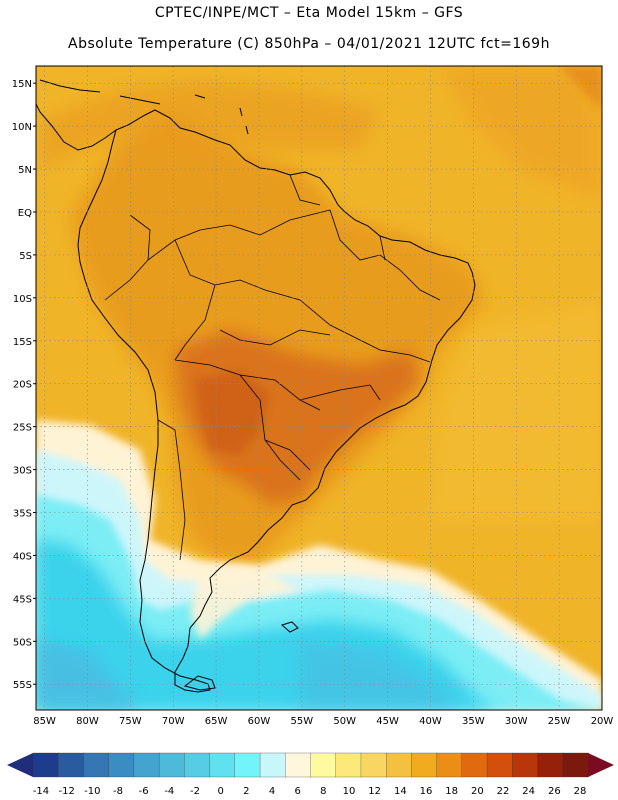 This screenshot has height=800, width=618. I want to click on lon-label: 35W, so click(473, 721).